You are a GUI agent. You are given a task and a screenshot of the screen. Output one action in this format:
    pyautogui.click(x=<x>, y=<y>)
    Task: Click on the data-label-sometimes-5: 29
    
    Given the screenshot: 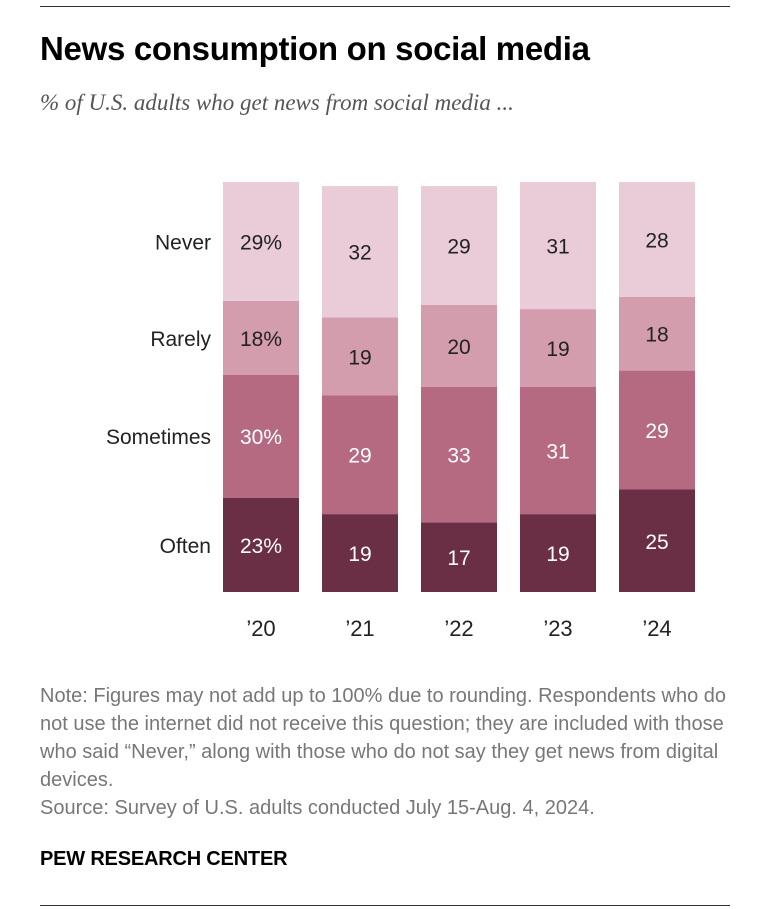 What is the action you would take?
    pyautogui.click(x=656, y=431)
    